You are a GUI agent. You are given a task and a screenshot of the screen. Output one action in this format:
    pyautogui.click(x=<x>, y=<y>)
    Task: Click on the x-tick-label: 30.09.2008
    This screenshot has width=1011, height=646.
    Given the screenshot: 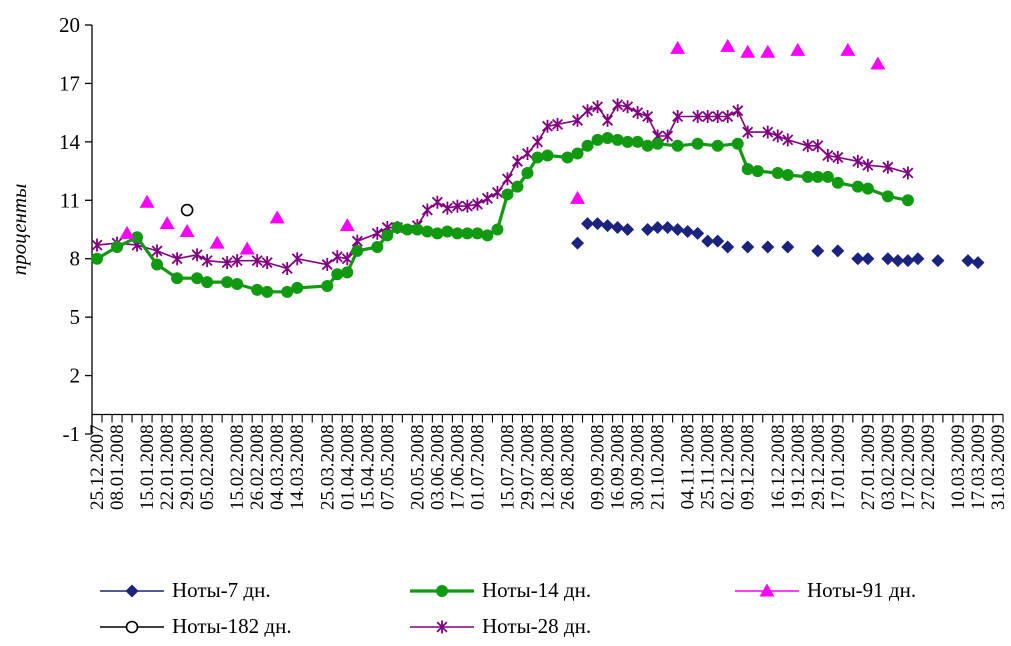 What is the action you would take?
    pyautogui.click(x=638, y=468)
    